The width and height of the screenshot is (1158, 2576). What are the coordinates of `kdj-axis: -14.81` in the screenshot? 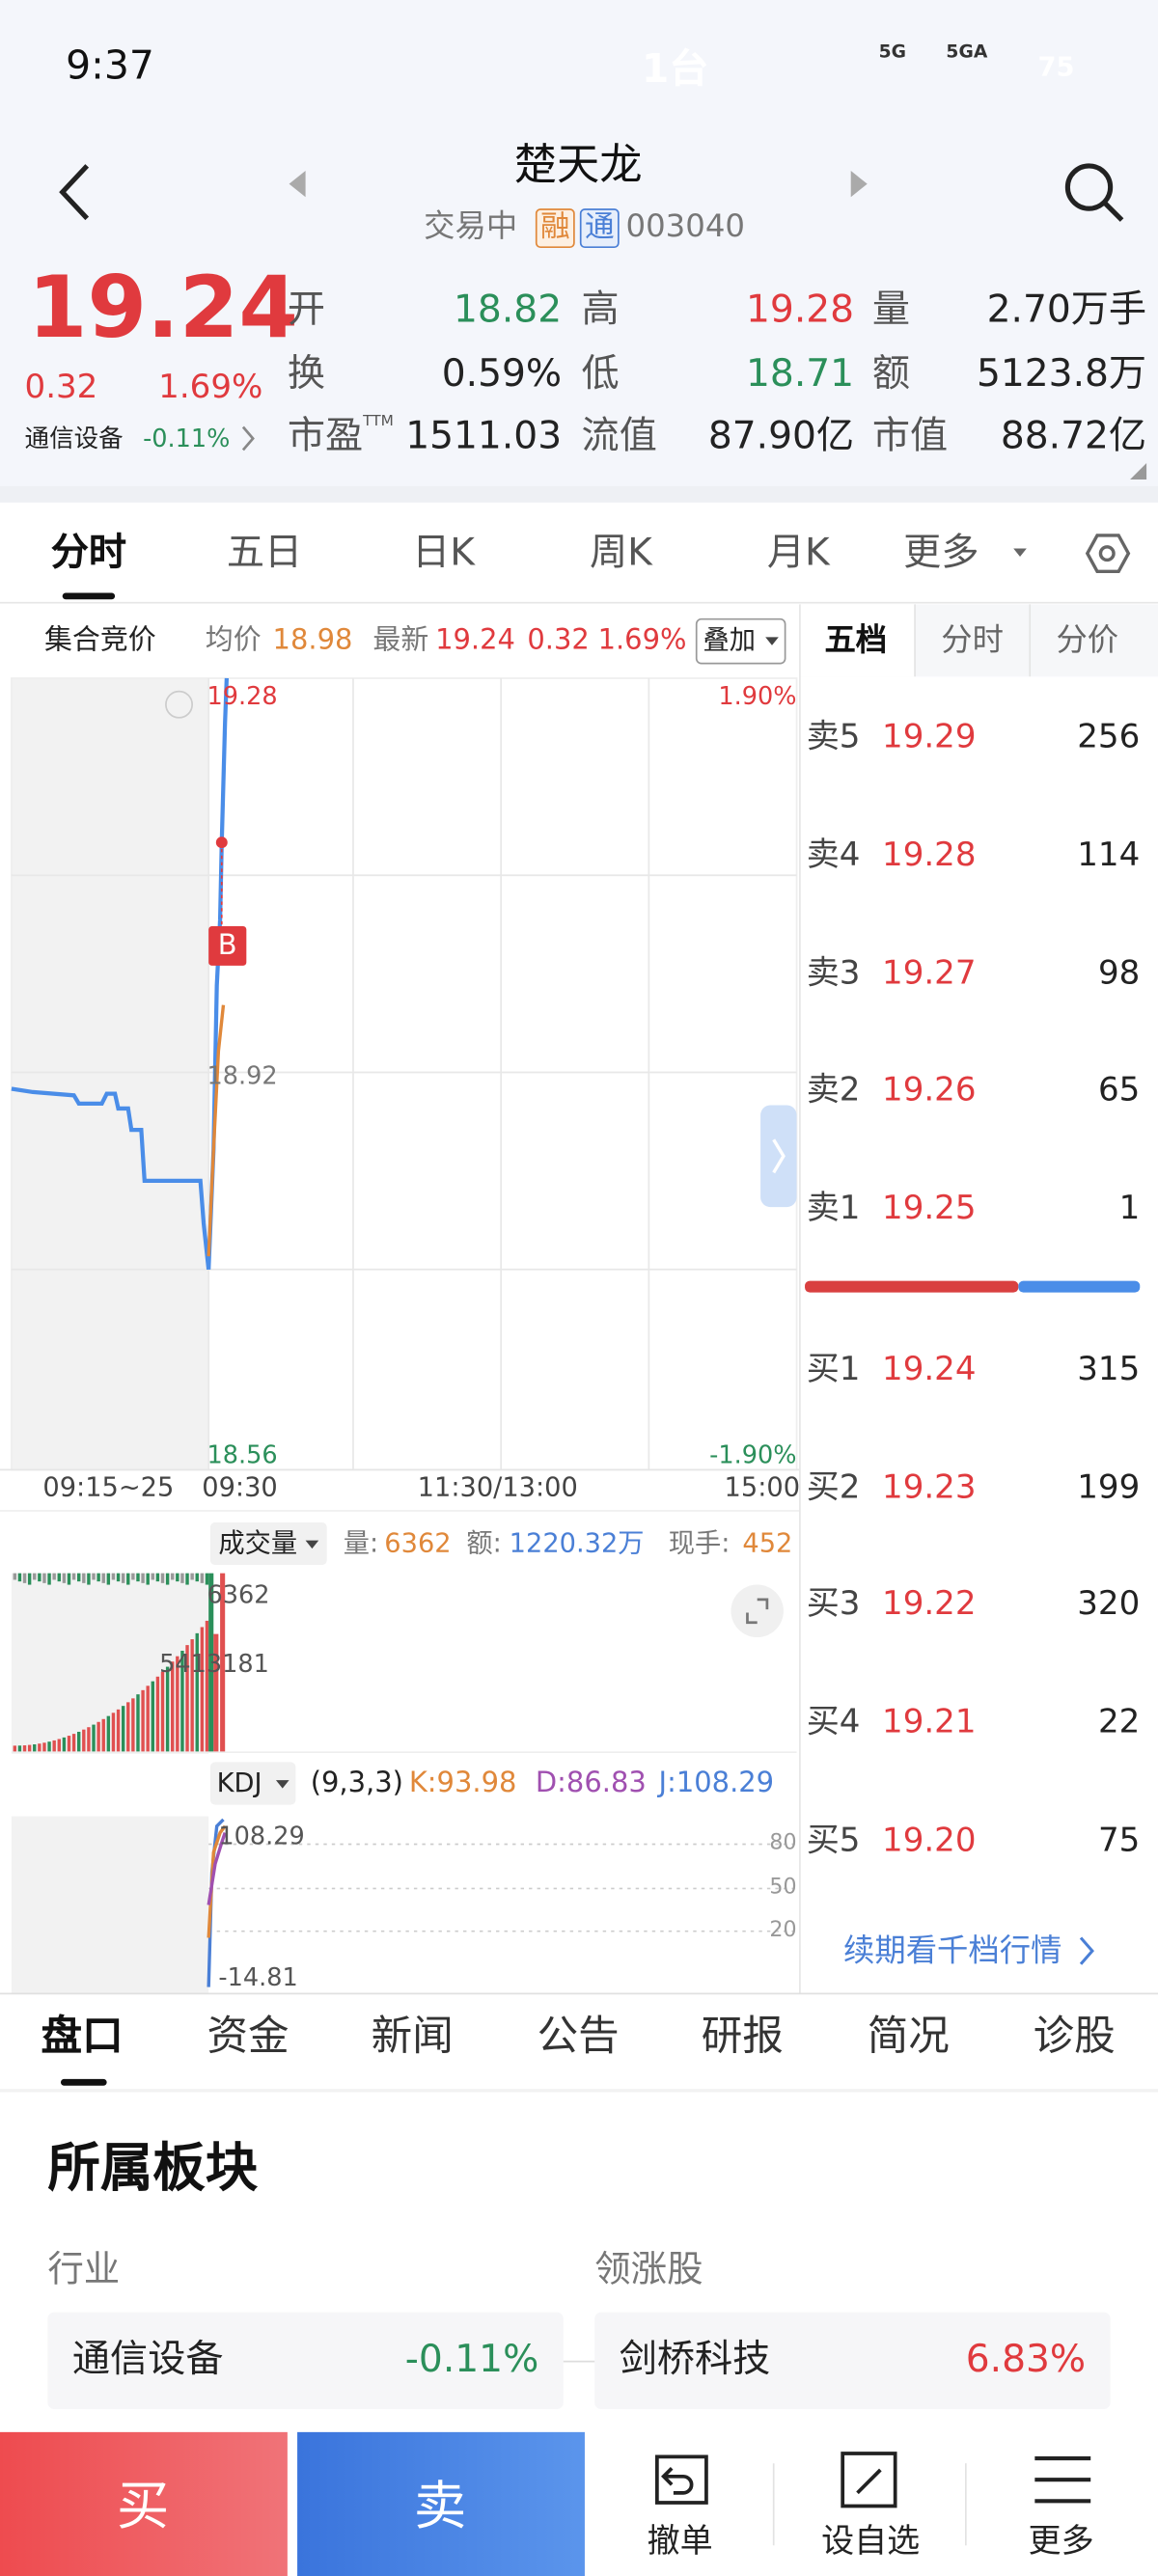 It's located at (258, 1977).